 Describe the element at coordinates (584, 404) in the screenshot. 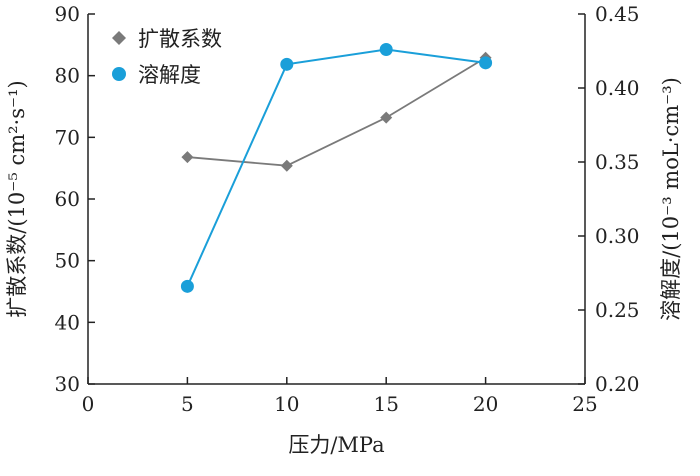

I see `x-tick-label: 25` at that location.